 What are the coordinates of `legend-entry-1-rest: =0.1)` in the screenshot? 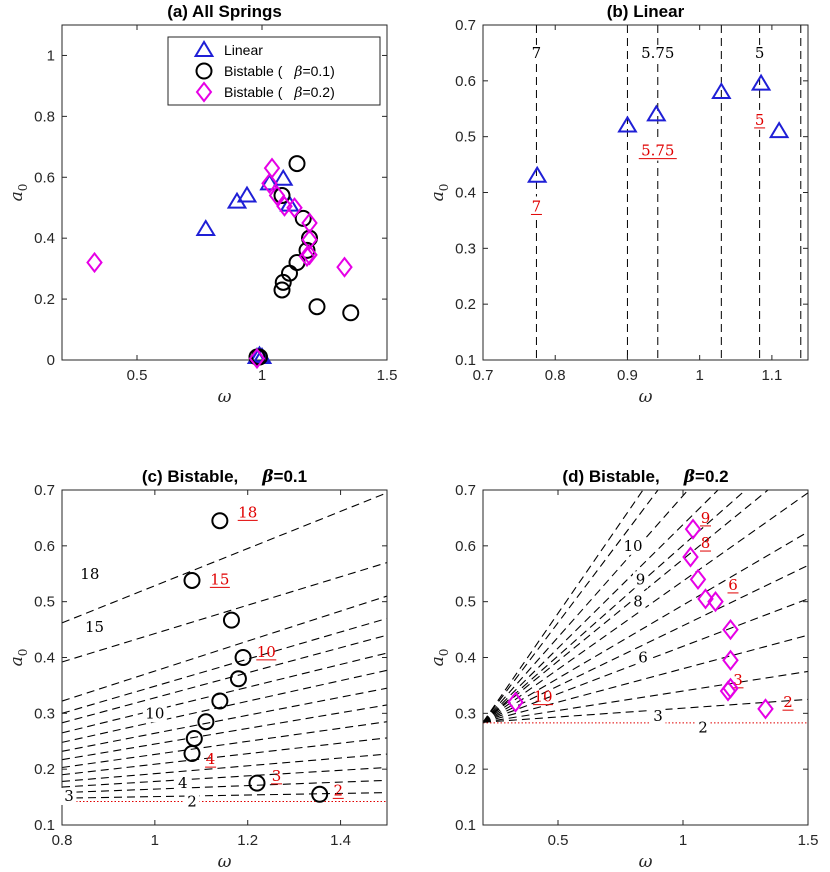 It's located at (318, 71).